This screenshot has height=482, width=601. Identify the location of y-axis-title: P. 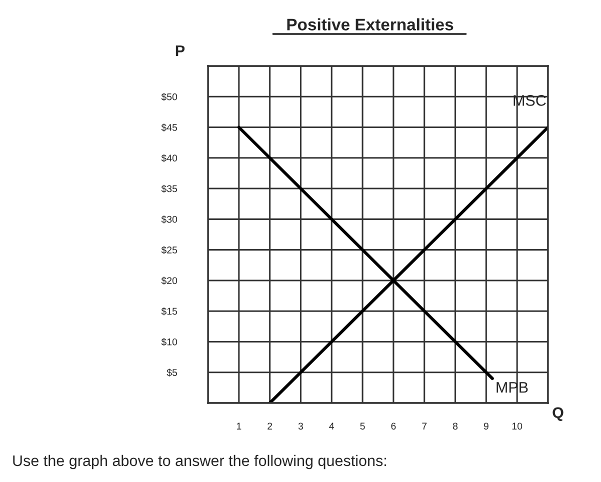
(180, 50).